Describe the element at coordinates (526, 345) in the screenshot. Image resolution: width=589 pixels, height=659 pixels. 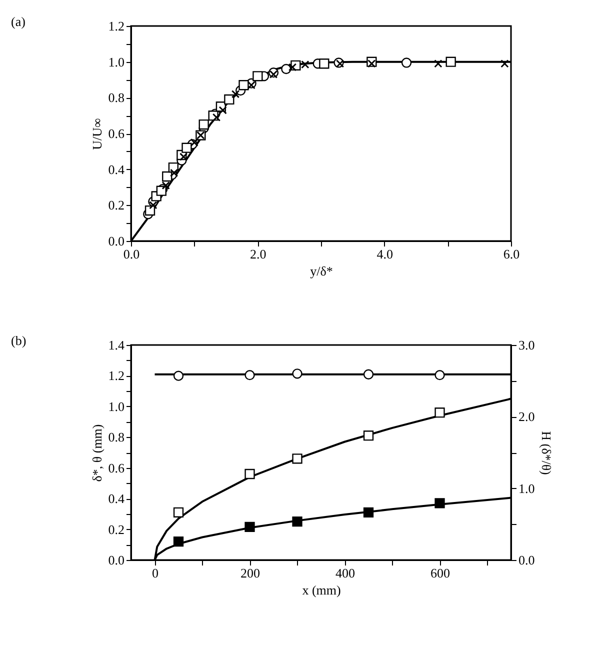
I see `y2-tick-label: 3.0` at that location.